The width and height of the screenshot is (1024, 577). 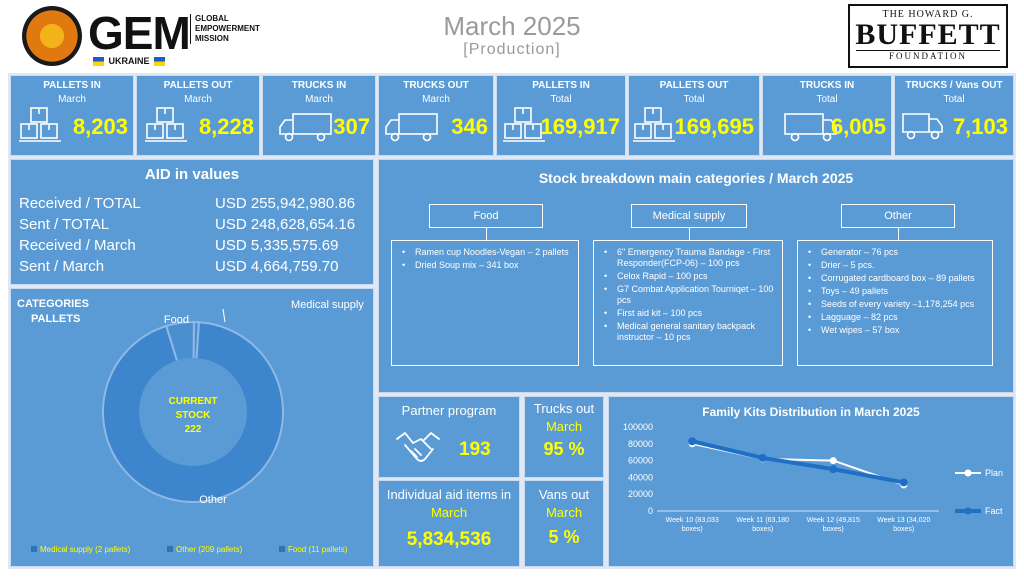 I want to click on buffett-foundation-logo: THE HOWARD G. BUFFETT FOUNDATION, so click(x=928, y=36).